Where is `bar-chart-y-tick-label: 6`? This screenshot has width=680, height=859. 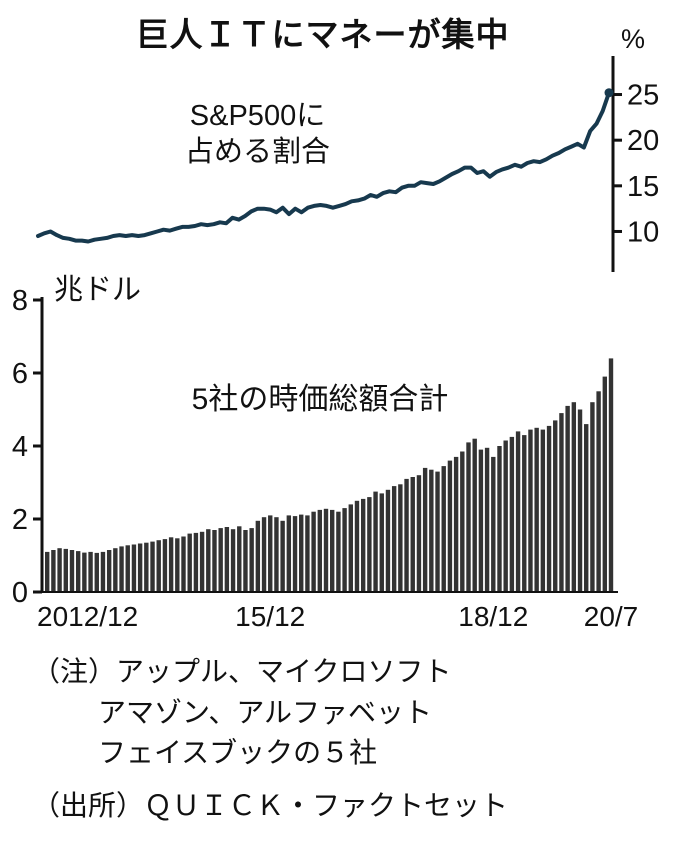
bar-chart-y-tick-label: 6 is located at coordinates (20, 374).